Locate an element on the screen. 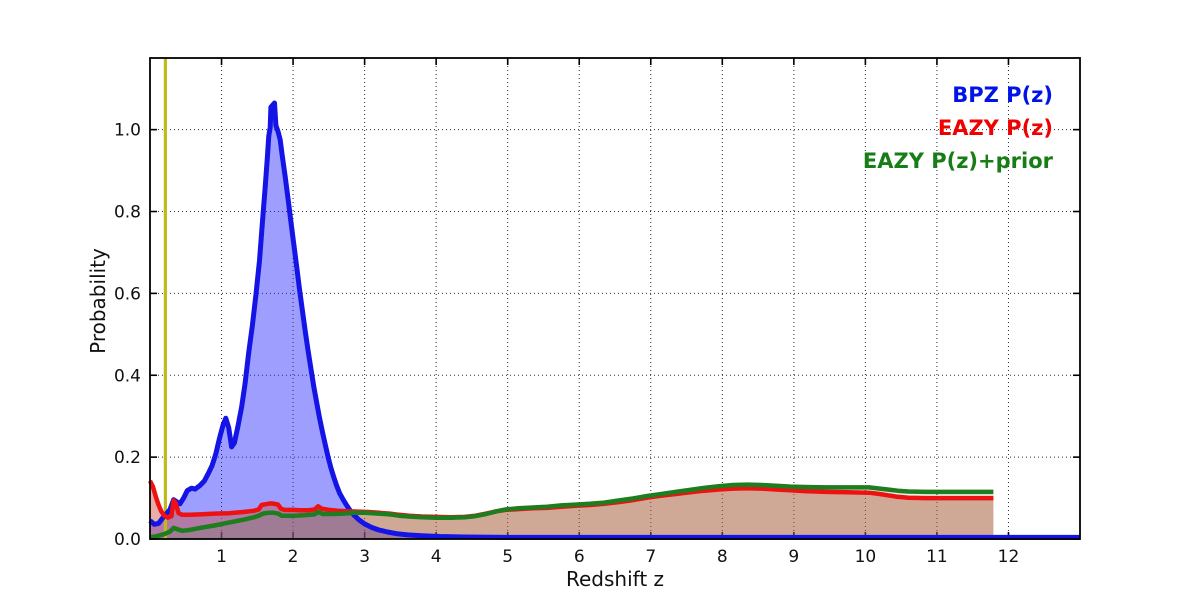  y-axis-label: Probability is located at coordinates (98, 301).